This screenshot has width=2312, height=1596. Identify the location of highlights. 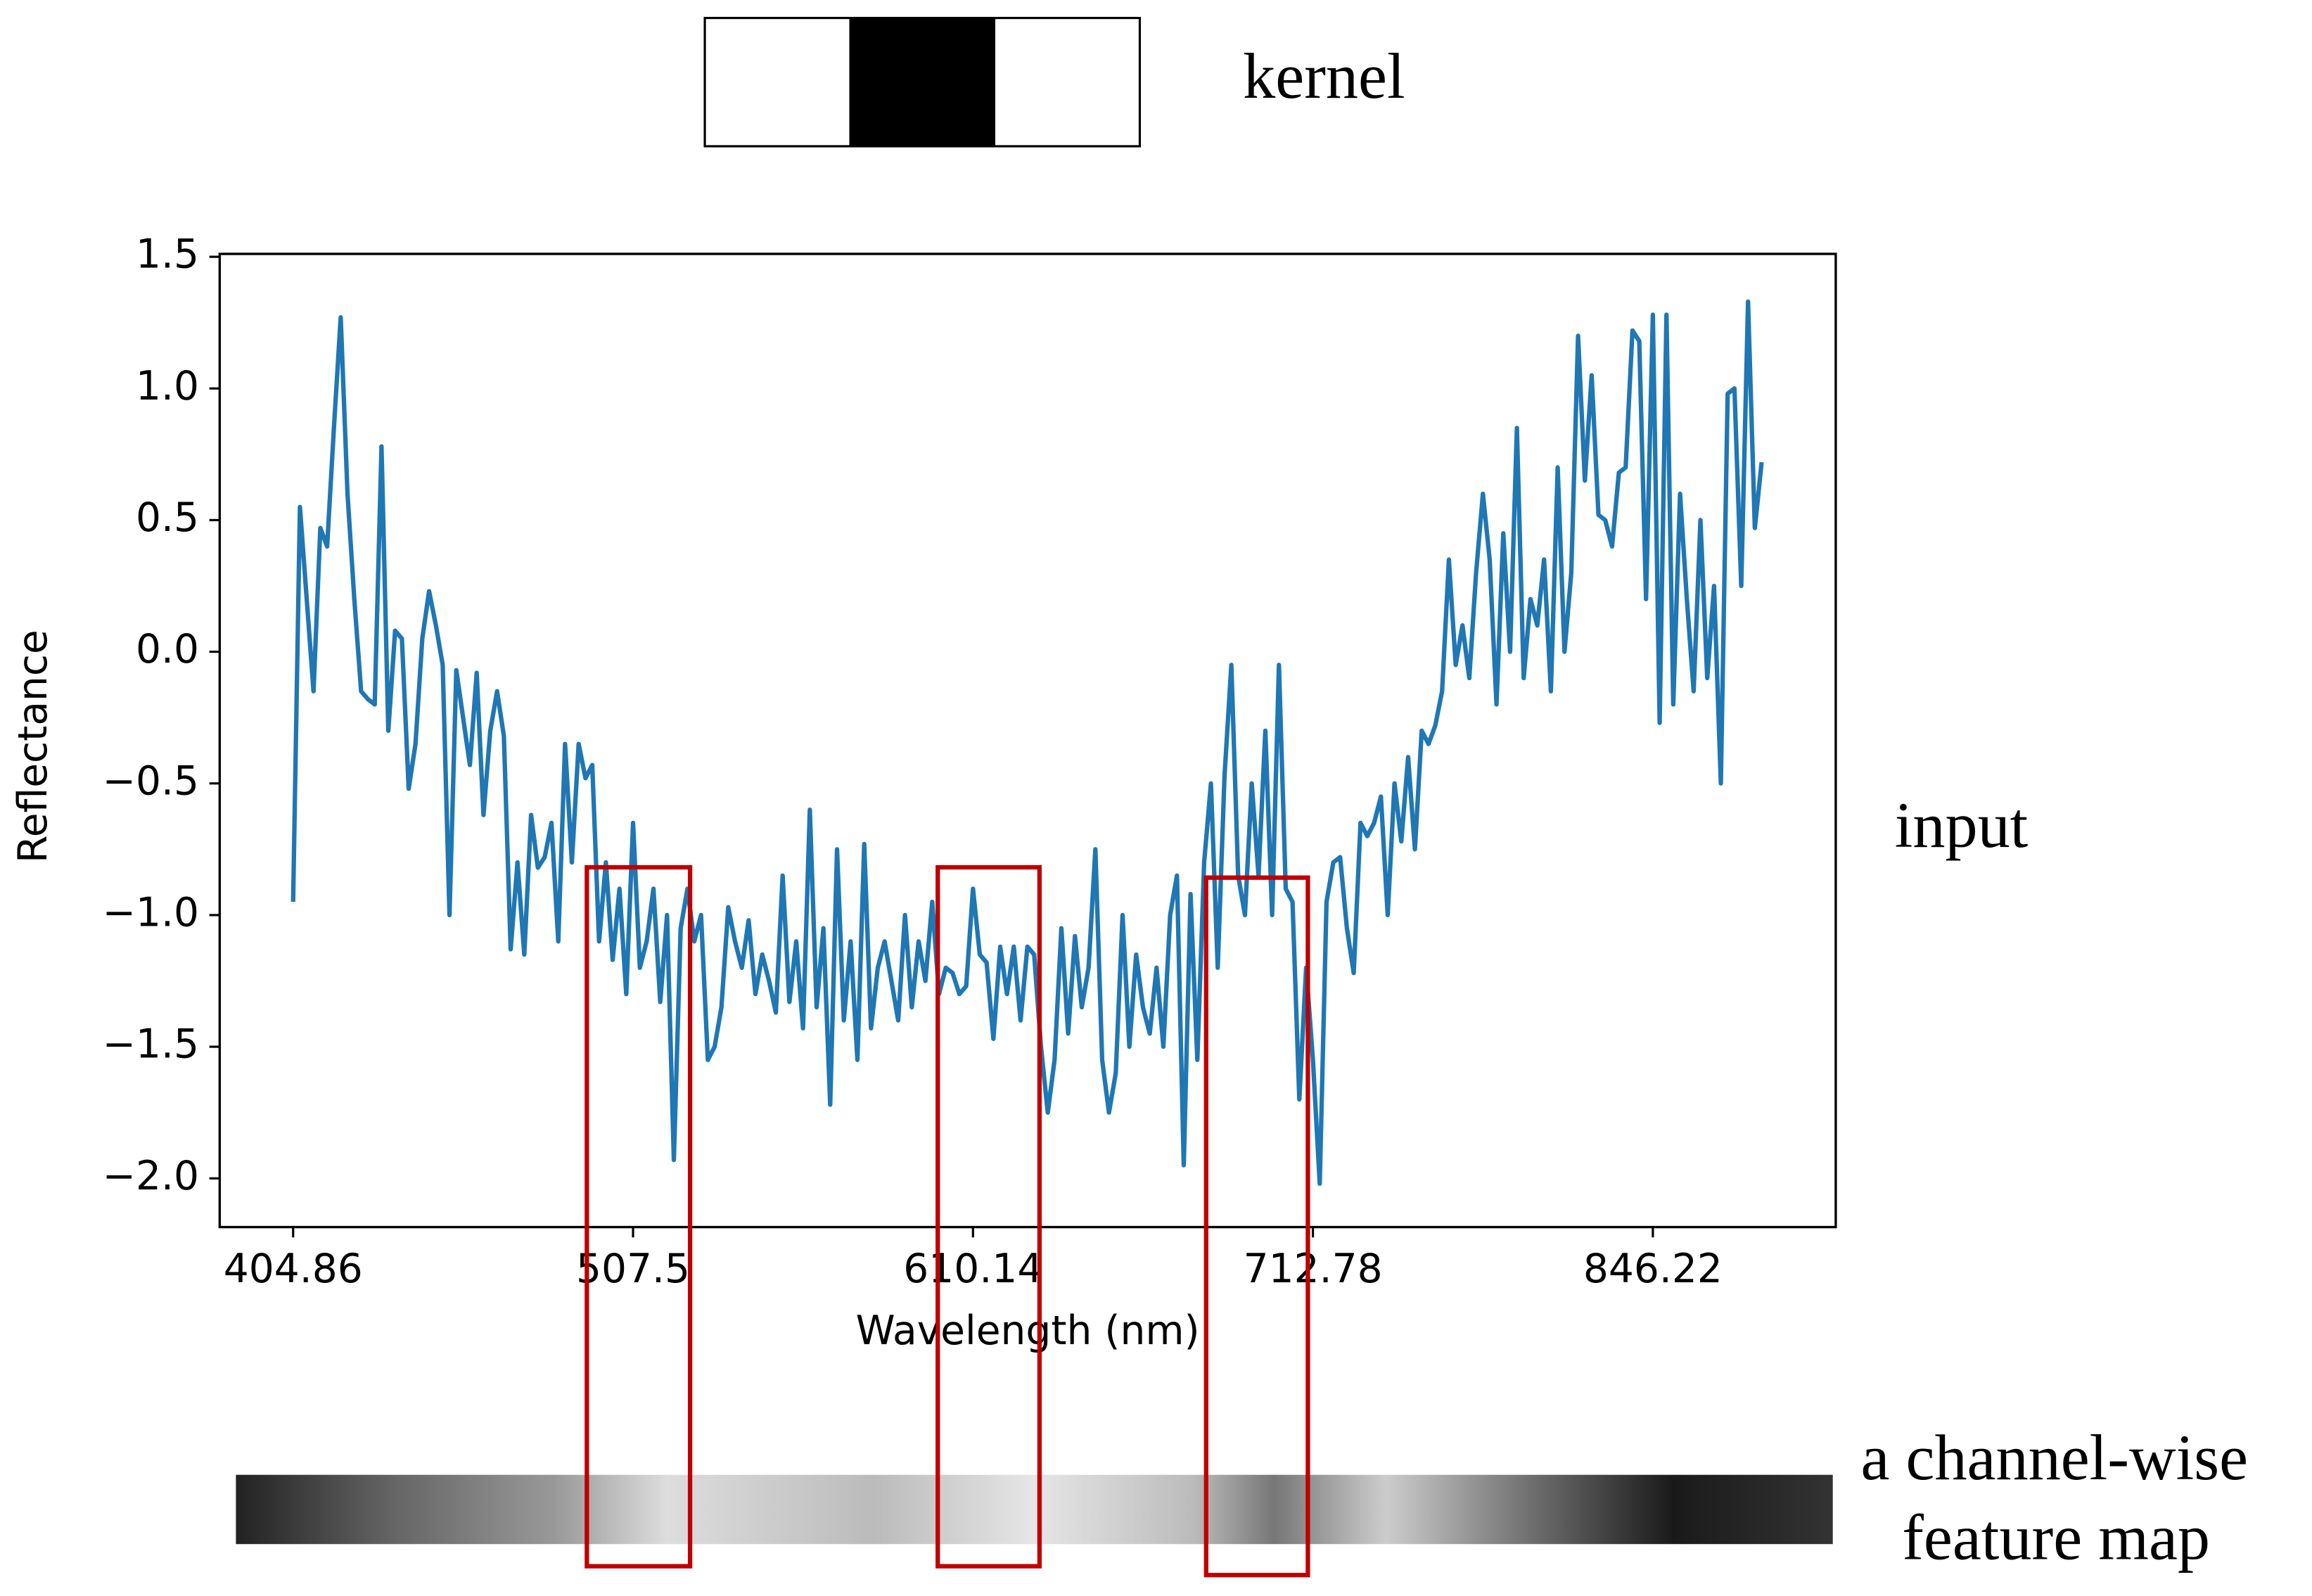
(947, 1221).